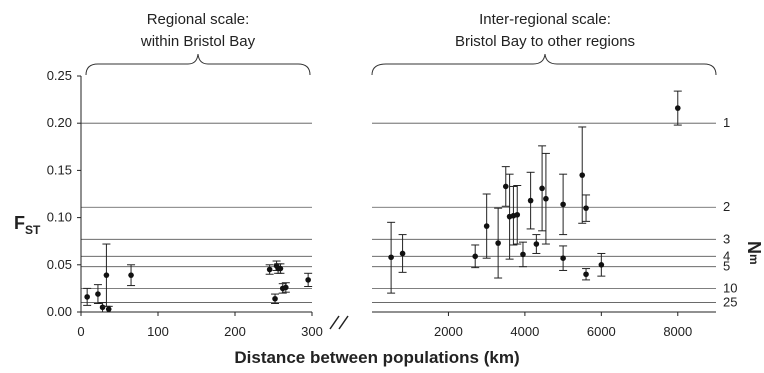 The width and height of the screenshot is (764, 373). What do you see at coordinates (730, 287) in the screenshot?
I see `nm-label: 10` at bounding box center [730, 287].